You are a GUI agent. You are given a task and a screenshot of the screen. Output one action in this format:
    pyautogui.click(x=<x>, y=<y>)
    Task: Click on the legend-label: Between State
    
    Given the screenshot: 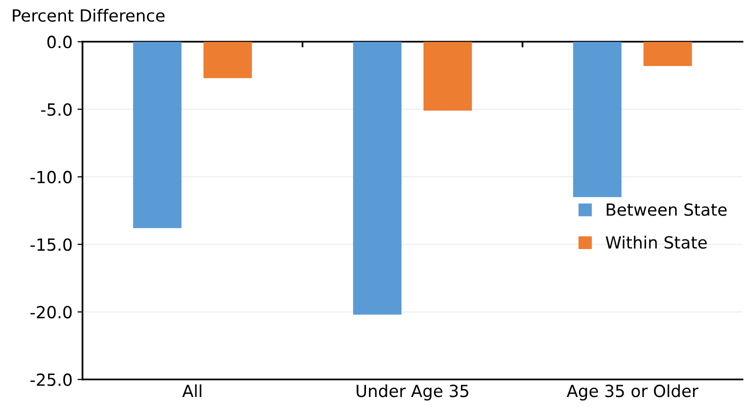 What is the action you would take?
    pyautogui.click(x=666, y=209)
    